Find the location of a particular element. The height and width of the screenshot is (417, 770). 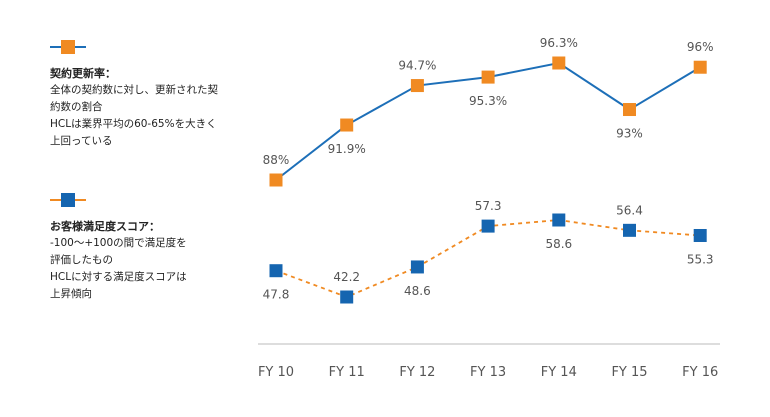

renewal-data-label: 94.7% is located at coordinates (417, 66).